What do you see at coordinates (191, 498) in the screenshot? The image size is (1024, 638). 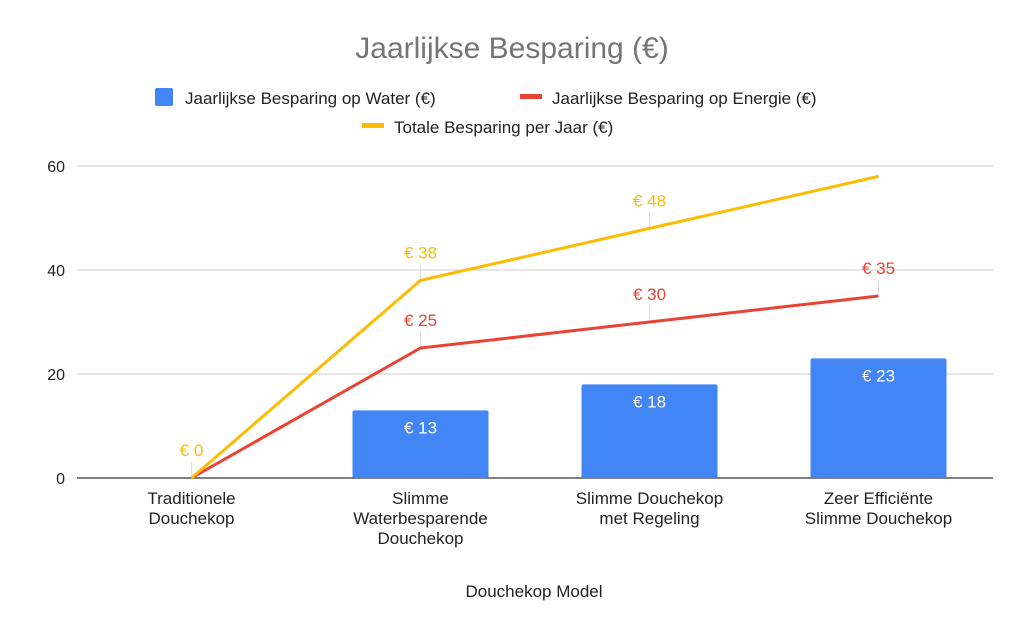 I see `x-tick-label-line: Traditionele` at bounding box center [191, 498].